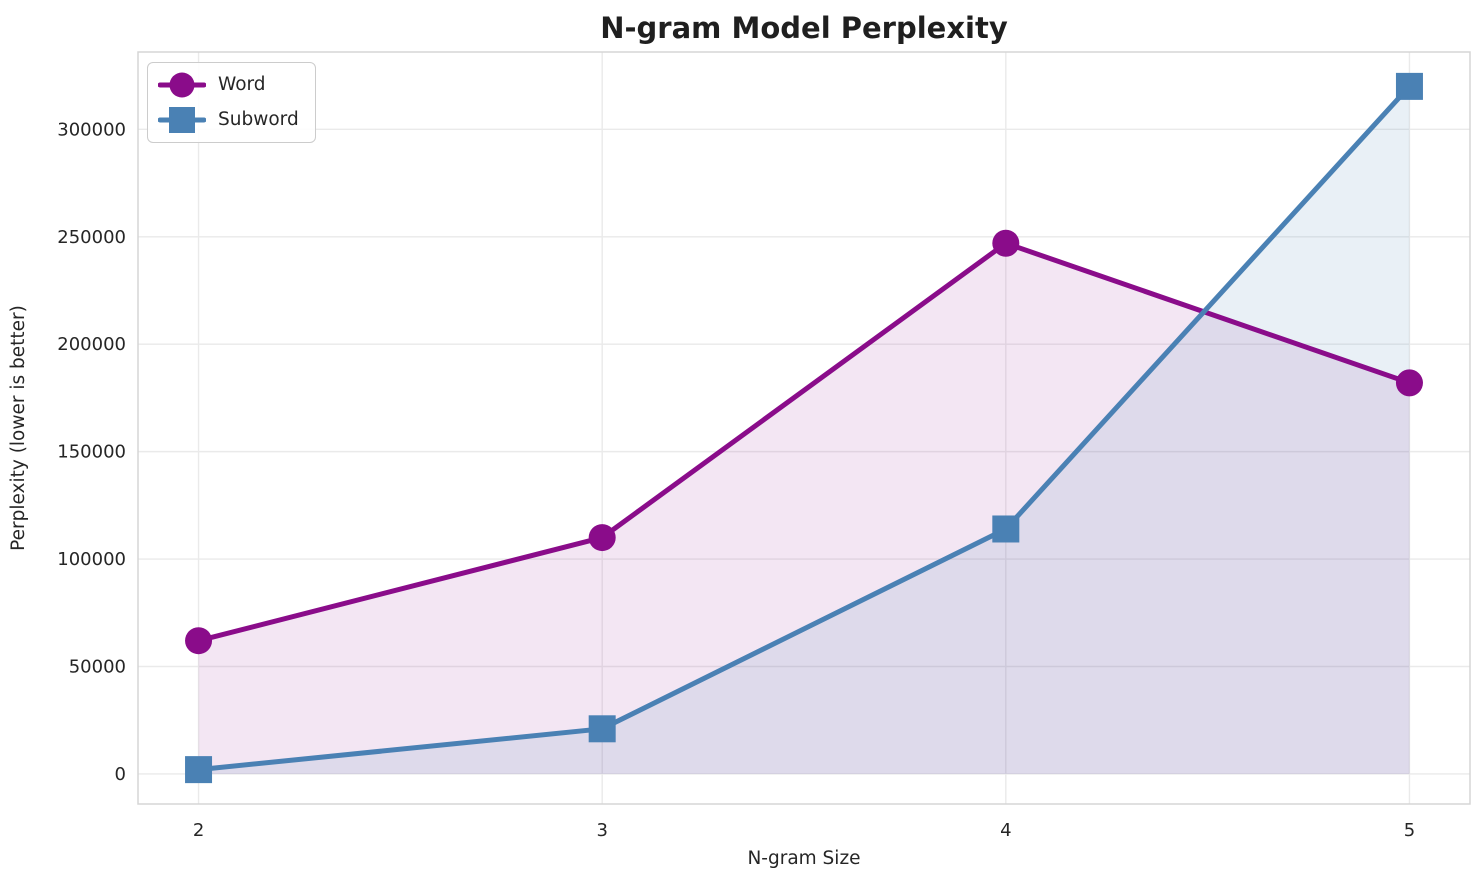 This screenshot has height=885, width=1484. I want to click on y-axis-label: Perplexity (lower is better), so click(18, 428).